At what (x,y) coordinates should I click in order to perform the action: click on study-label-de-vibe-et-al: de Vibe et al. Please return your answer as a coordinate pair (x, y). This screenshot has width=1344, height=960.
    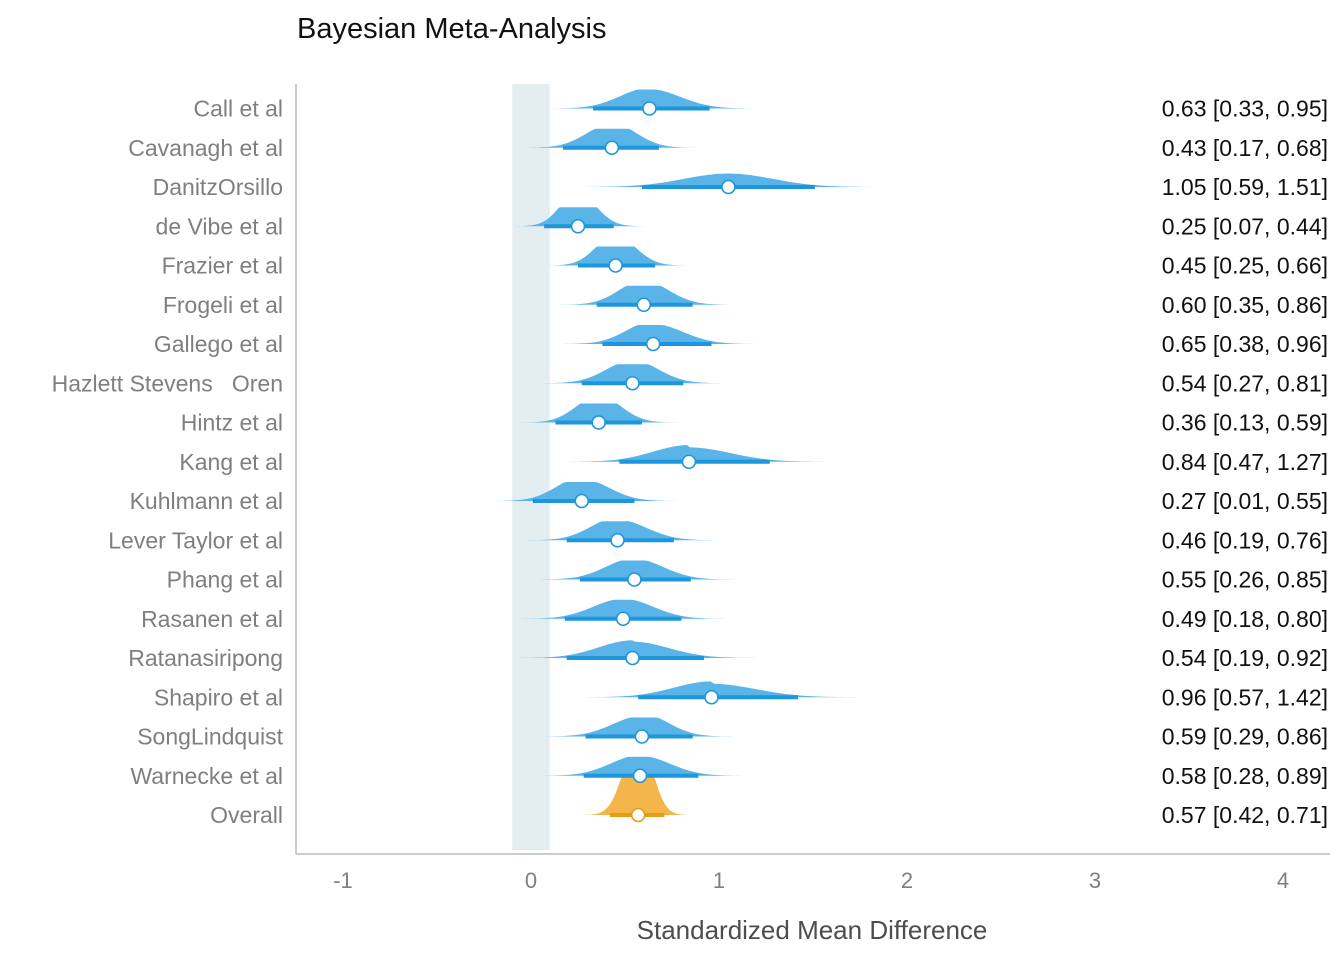
    Looking at the image, I should click on (219, 226).